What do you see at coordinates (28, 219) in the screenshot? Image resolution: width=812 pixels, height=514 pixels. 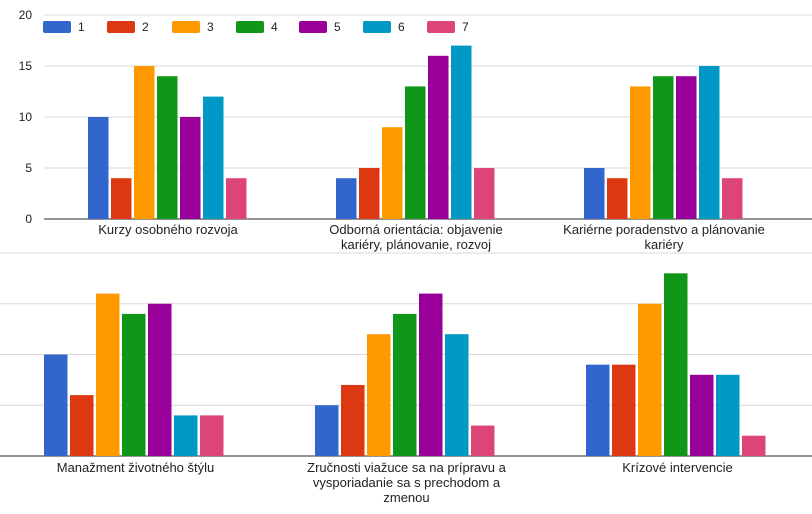 I see `y-tick-label: 0` at bounding box center [28, 219].